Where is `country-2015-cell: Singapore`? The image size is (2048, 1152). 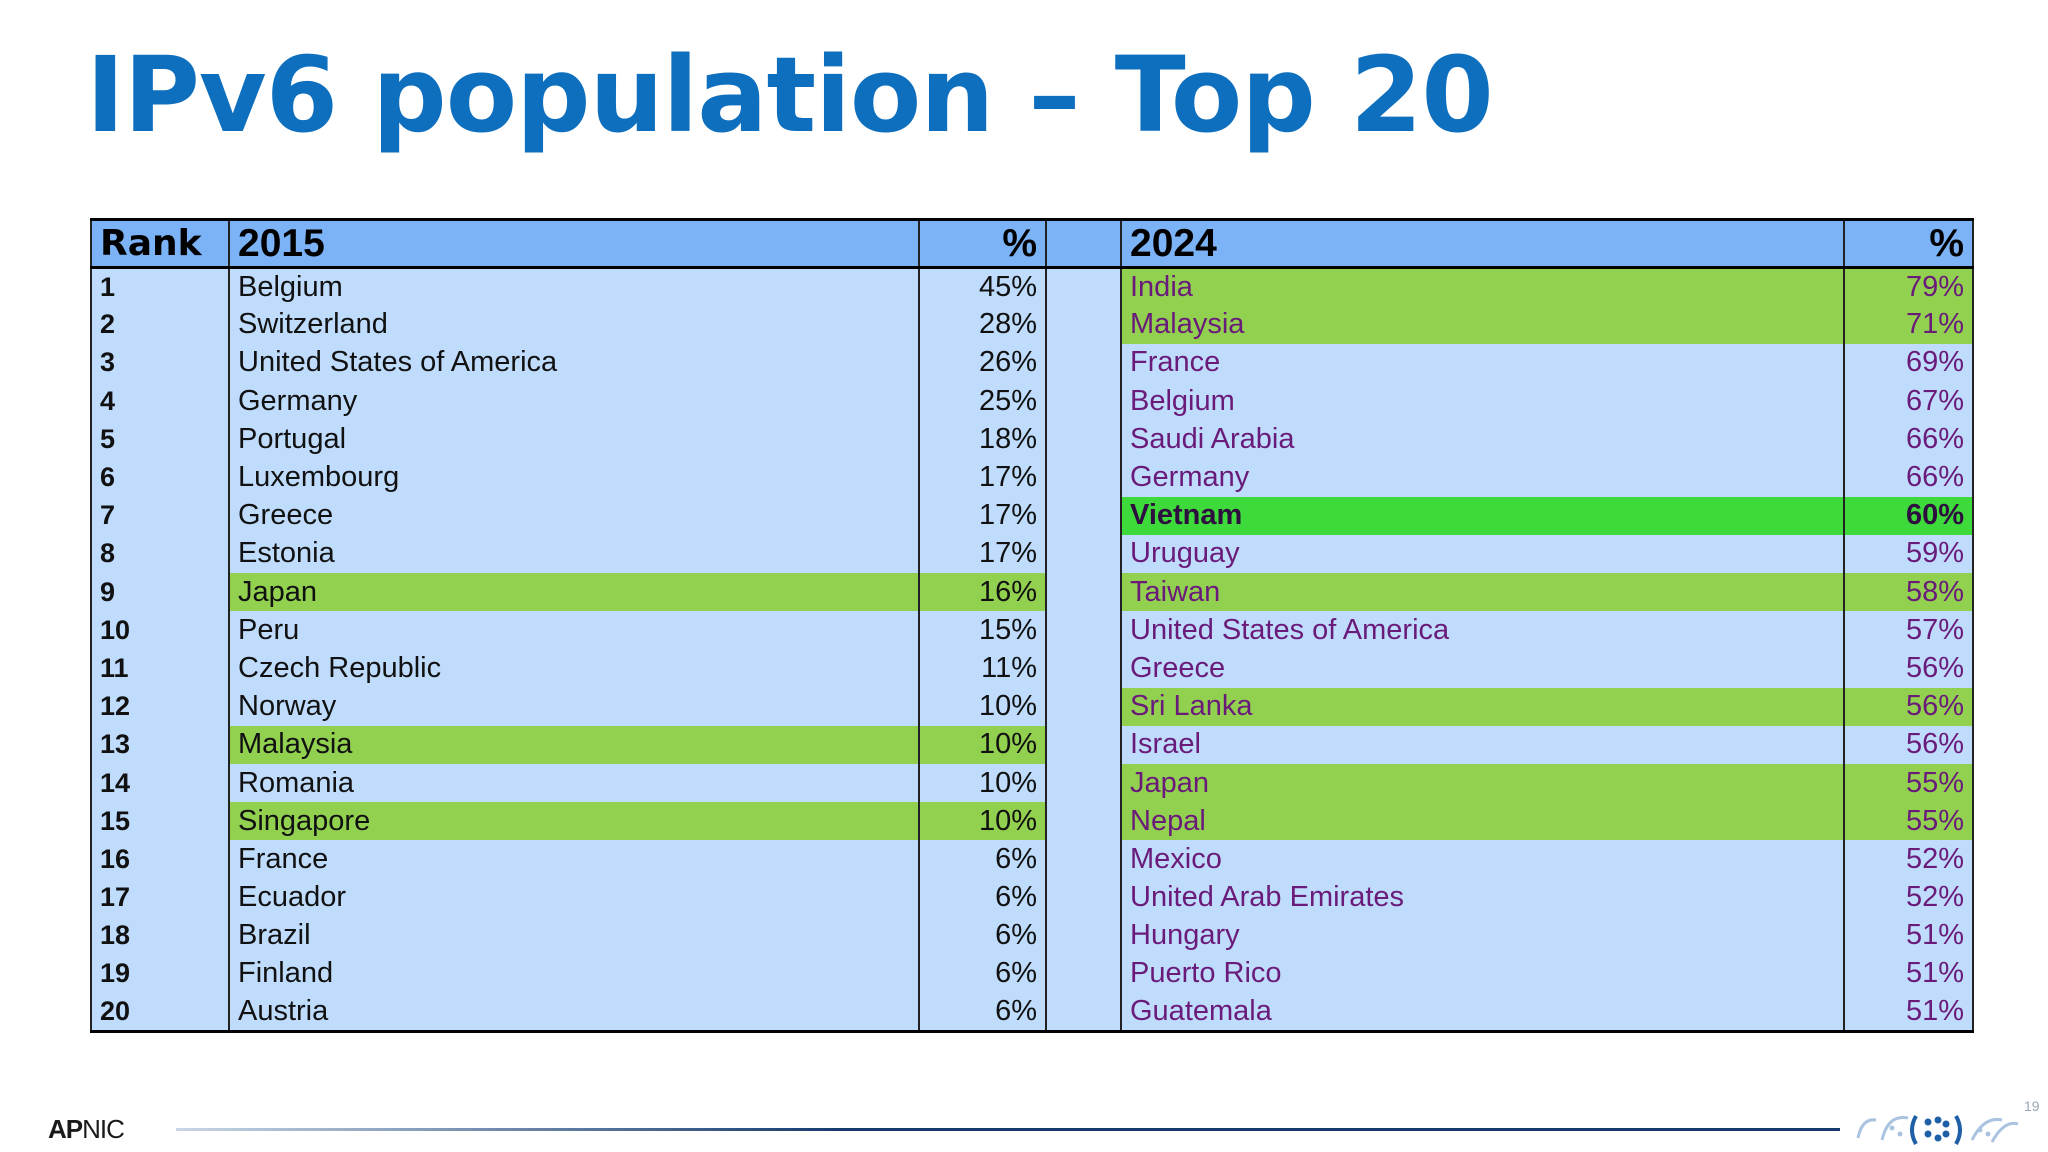
country-2015-cell: Singapore is located at coordinates (574, 821).